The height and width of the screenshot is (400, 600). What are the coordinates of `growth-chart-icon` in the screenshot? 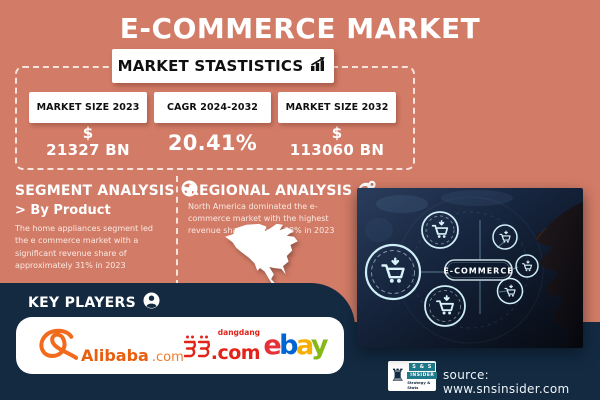 It's located at (319, 66).